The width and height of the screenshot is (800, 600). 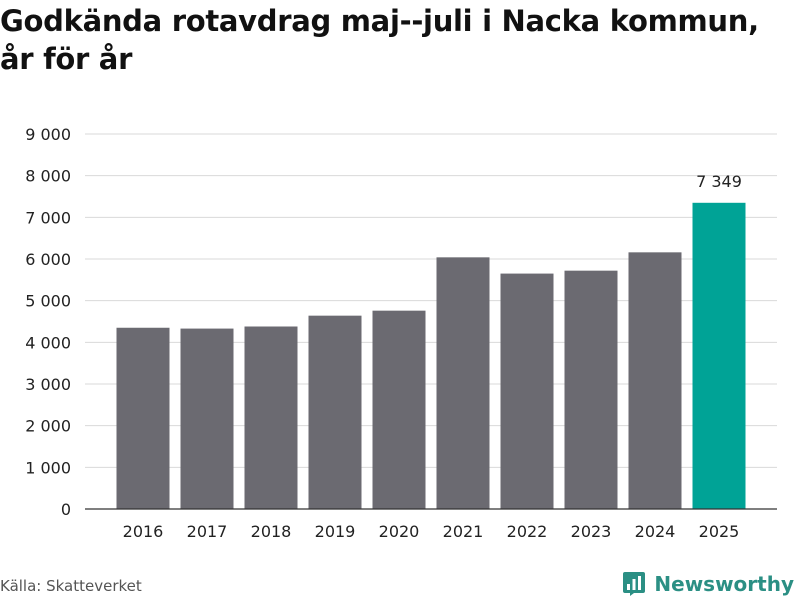 What do you see at coordinates (271, 417) in the screenshot?
I see `bar-2018` at bounding box center [271, 417].